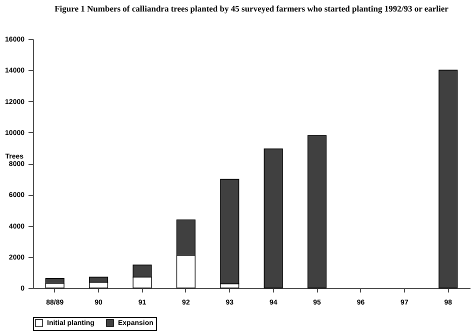  I want to click on chart-title: Figure 1 Numbers of calliandra trees planted by 45 surveyed farmers who started planting 1992/93 or earlier, so click(251, 9).